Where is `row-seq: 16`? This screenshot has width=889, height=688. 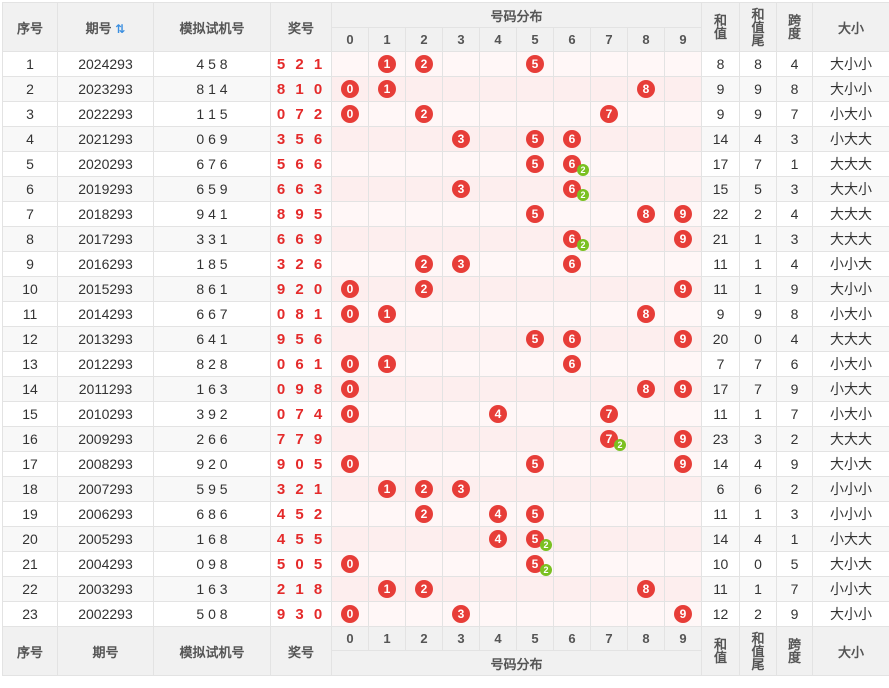 row-seq: 16 is located at coordinates (30, 439).